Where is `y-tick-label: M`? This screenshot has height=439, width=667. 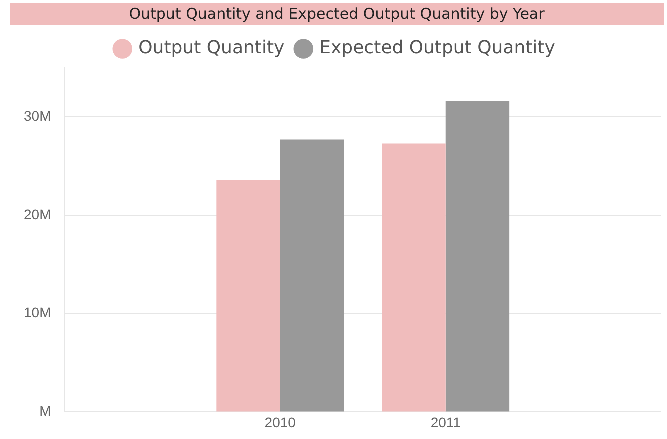
y-tick-label: M is located at coordinates (46, 411).